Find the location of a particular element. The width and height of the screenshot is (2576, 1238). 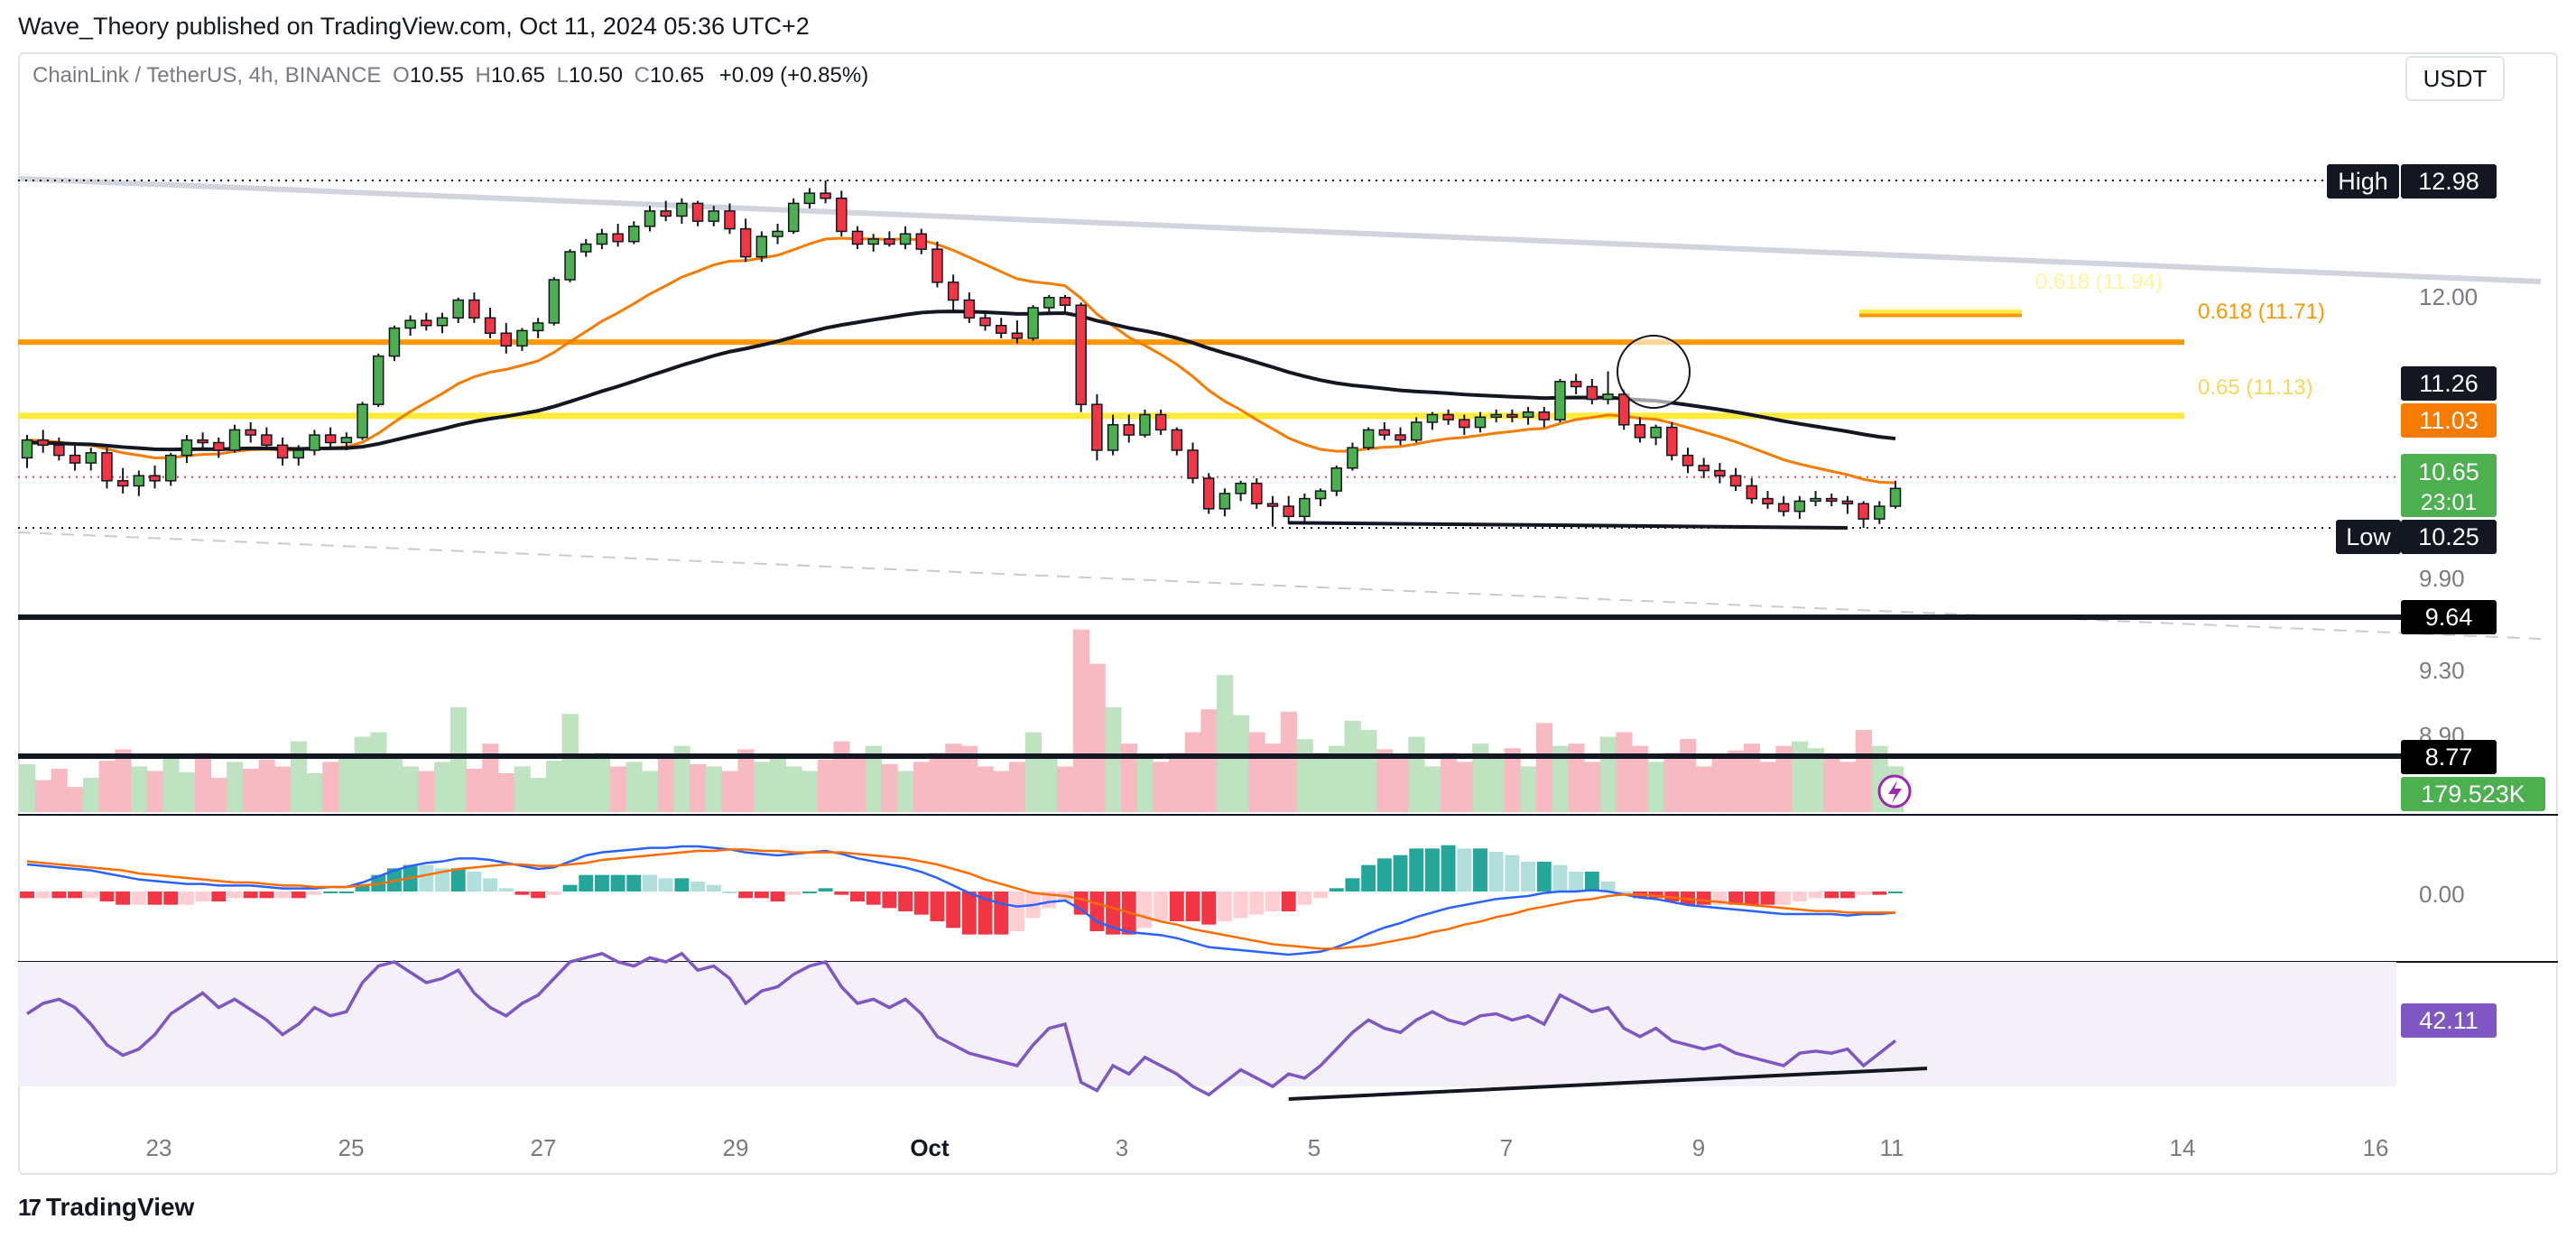

tradingview-logo: 17 TradingView is located at coordinates (106, 1208).